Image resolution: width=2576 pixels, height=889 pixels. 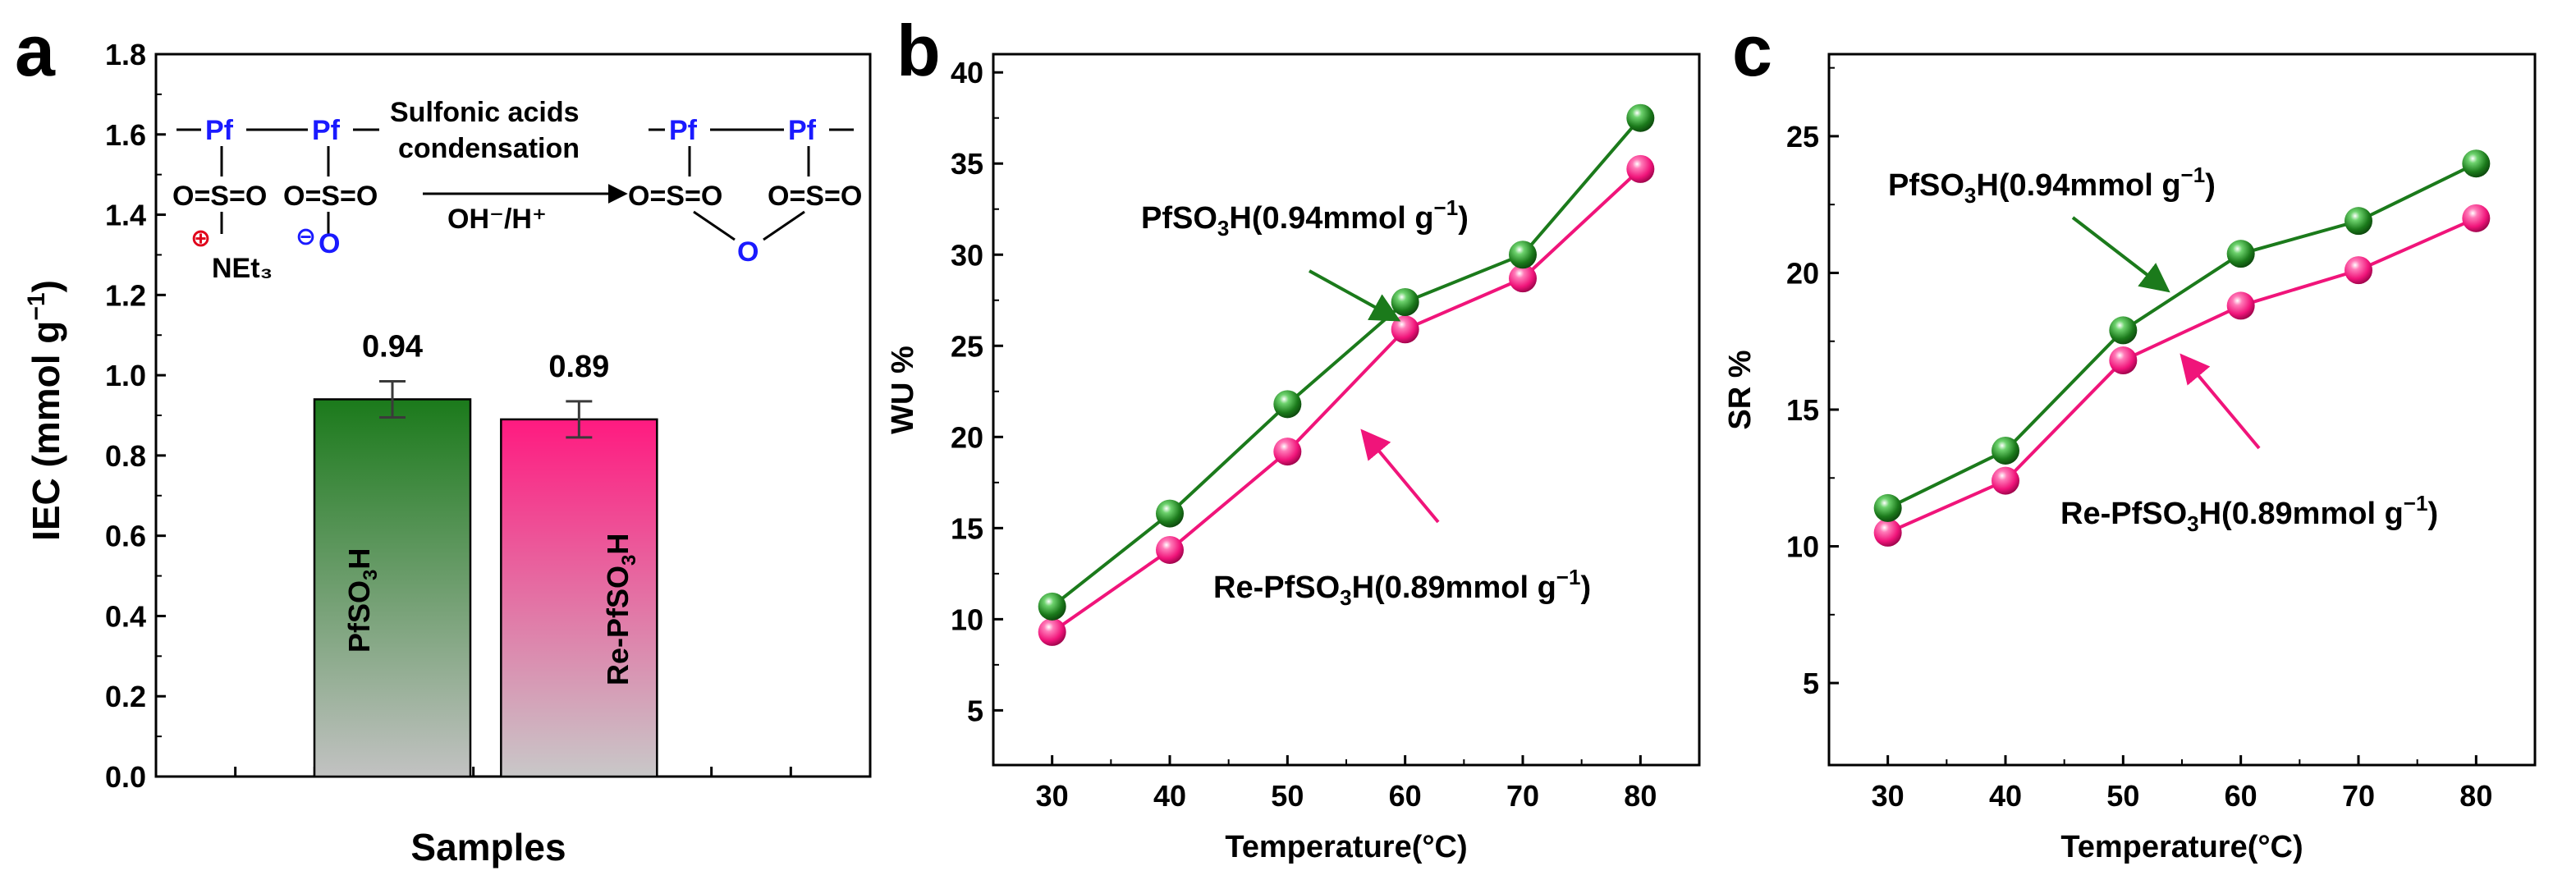 What do you see at coordinates (1346, 847) in the screenshot?
I see `panel-b-xlabel: Temperature(°C)` at bounding box center [1346, 847].